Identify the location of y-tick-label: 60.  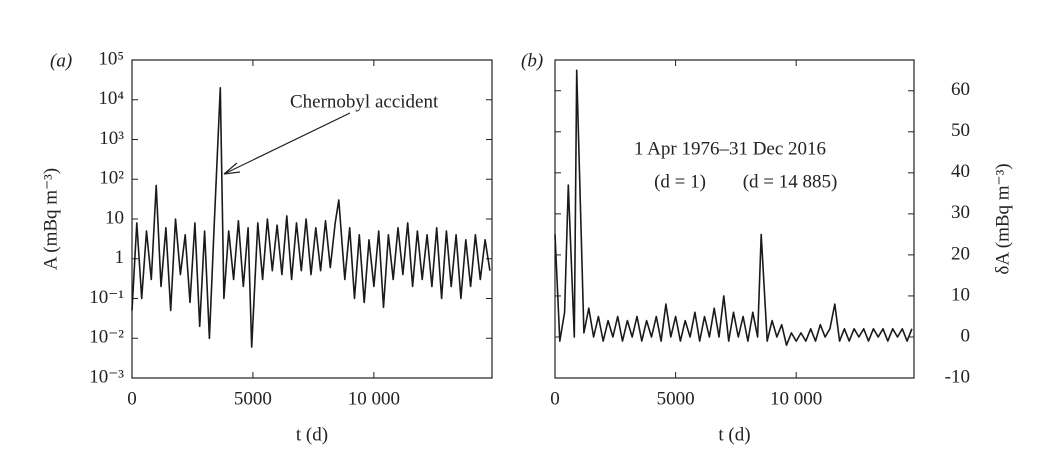
(960, 89).